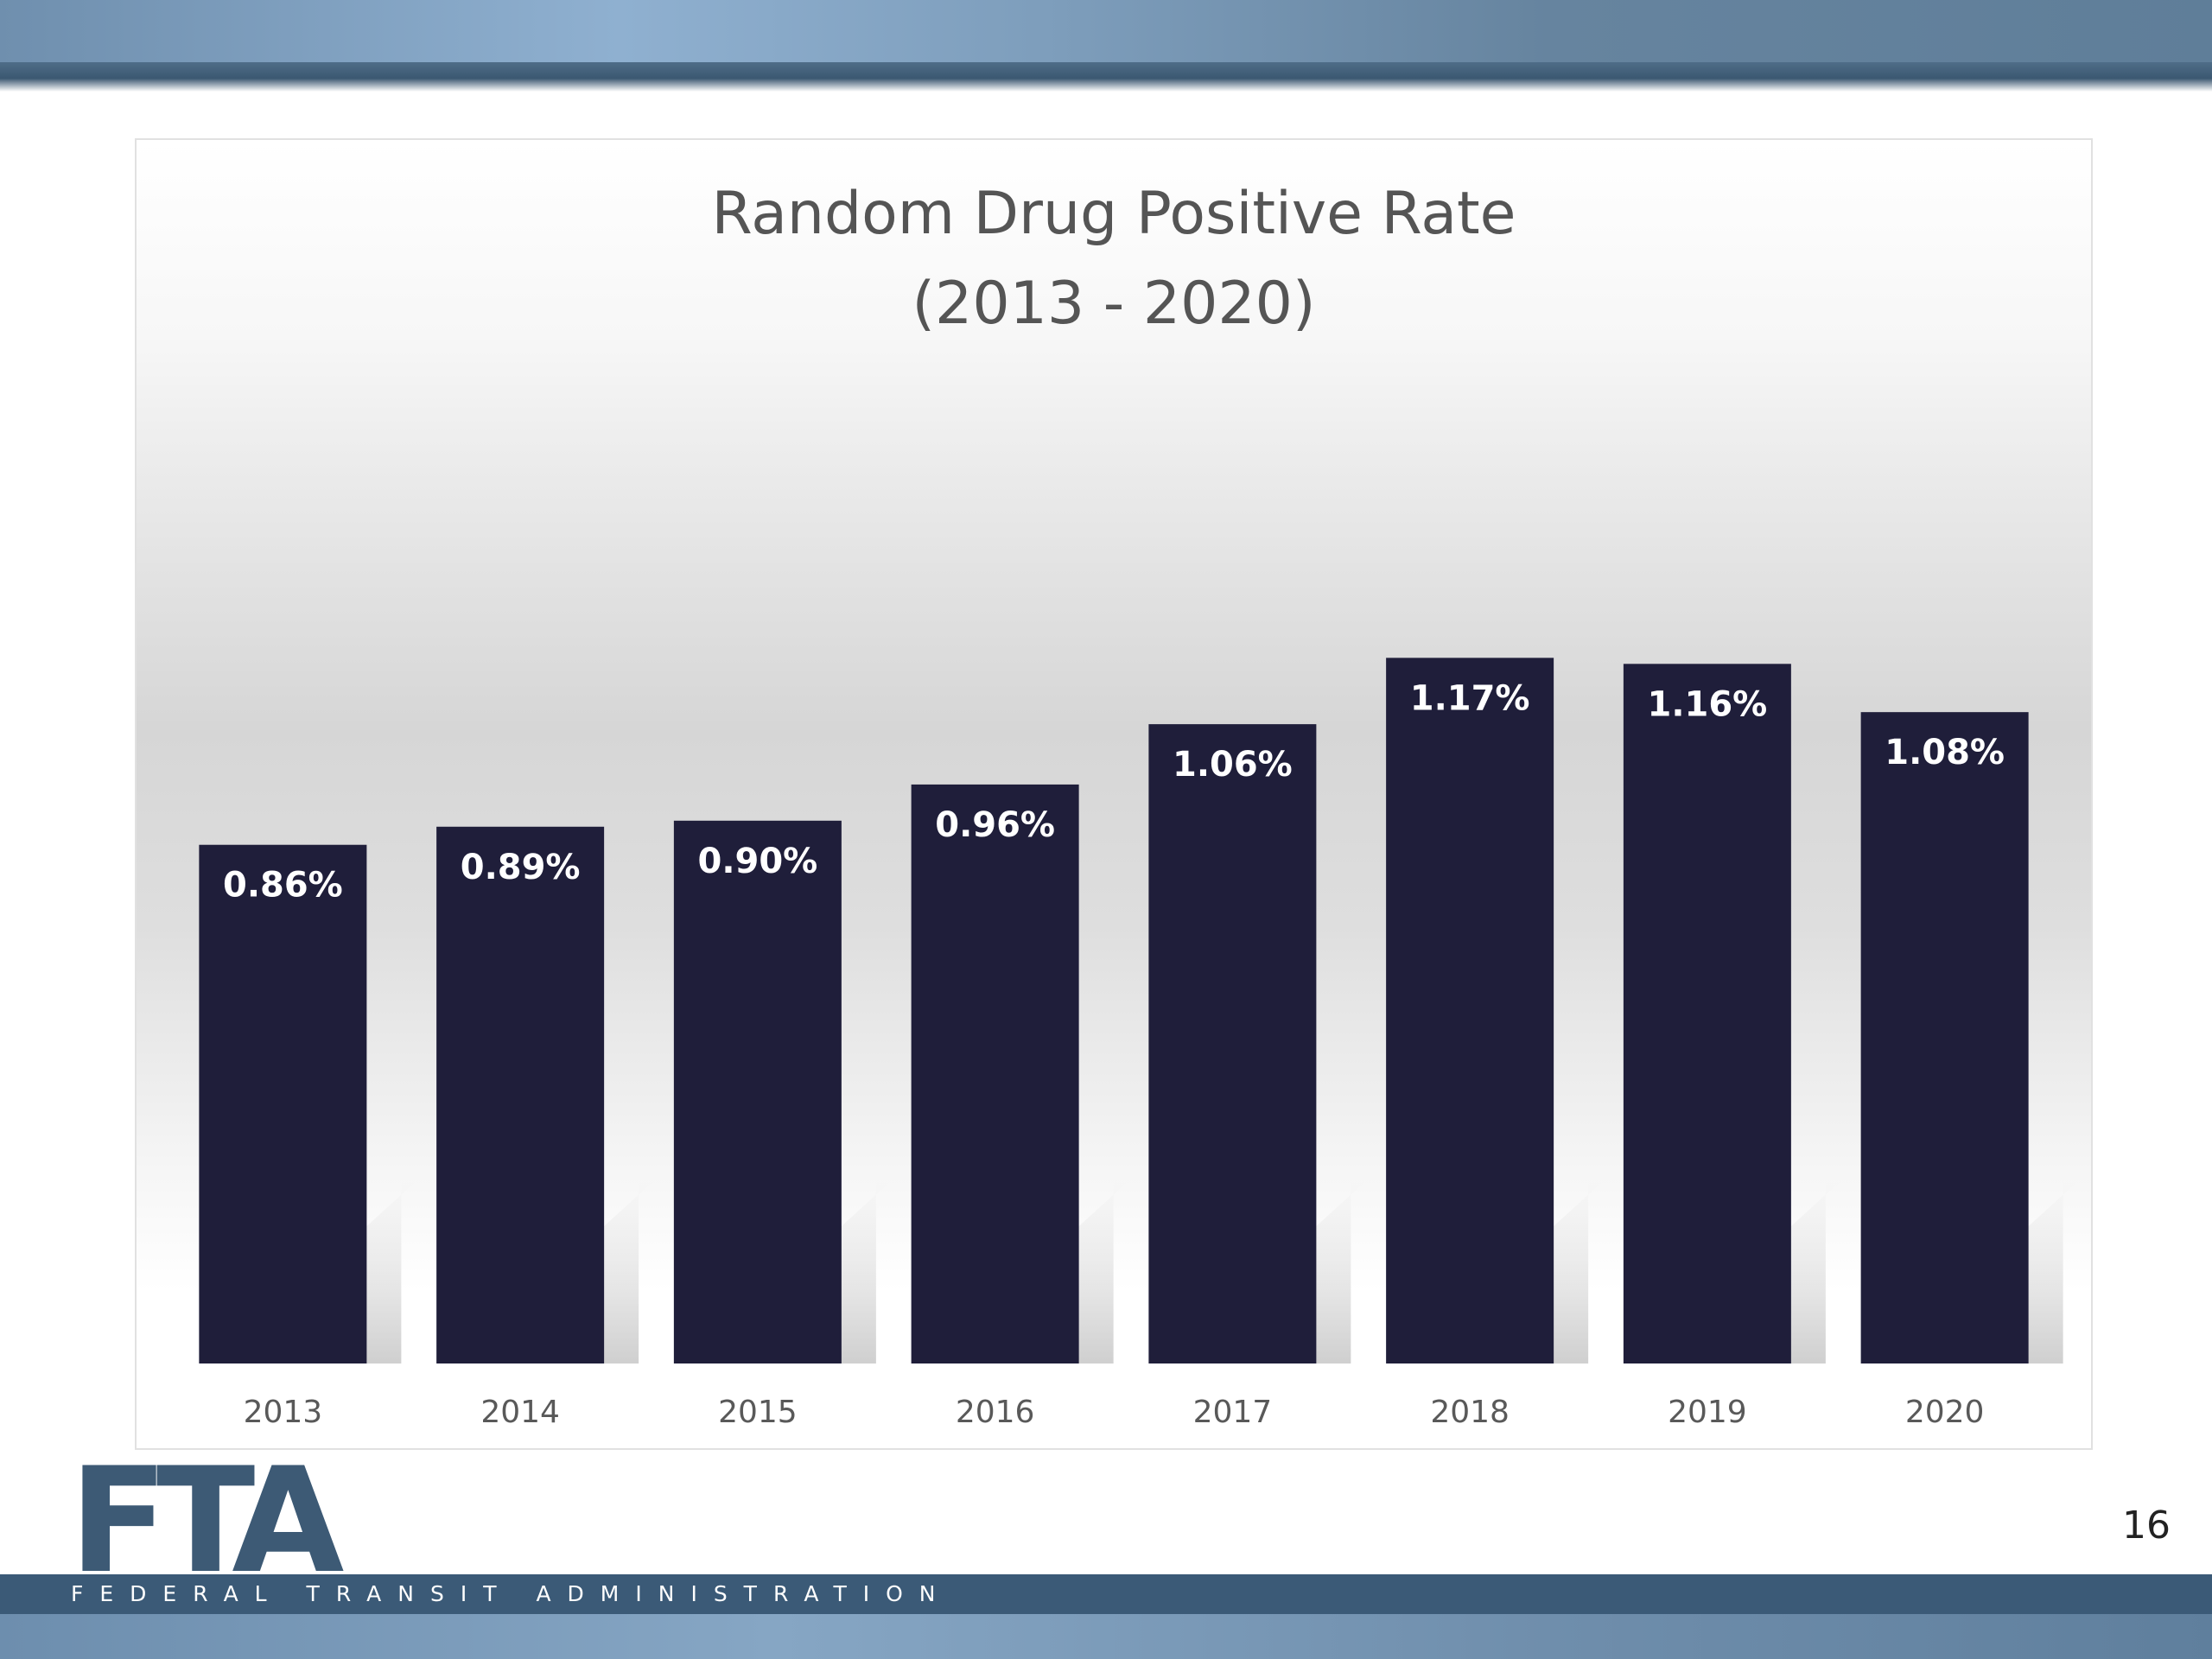  What do you see at coordinates (1470, 1412) in the screenshot?
I see `x-tick-label-2018: 2018` at bounding box center [1470, 1412].